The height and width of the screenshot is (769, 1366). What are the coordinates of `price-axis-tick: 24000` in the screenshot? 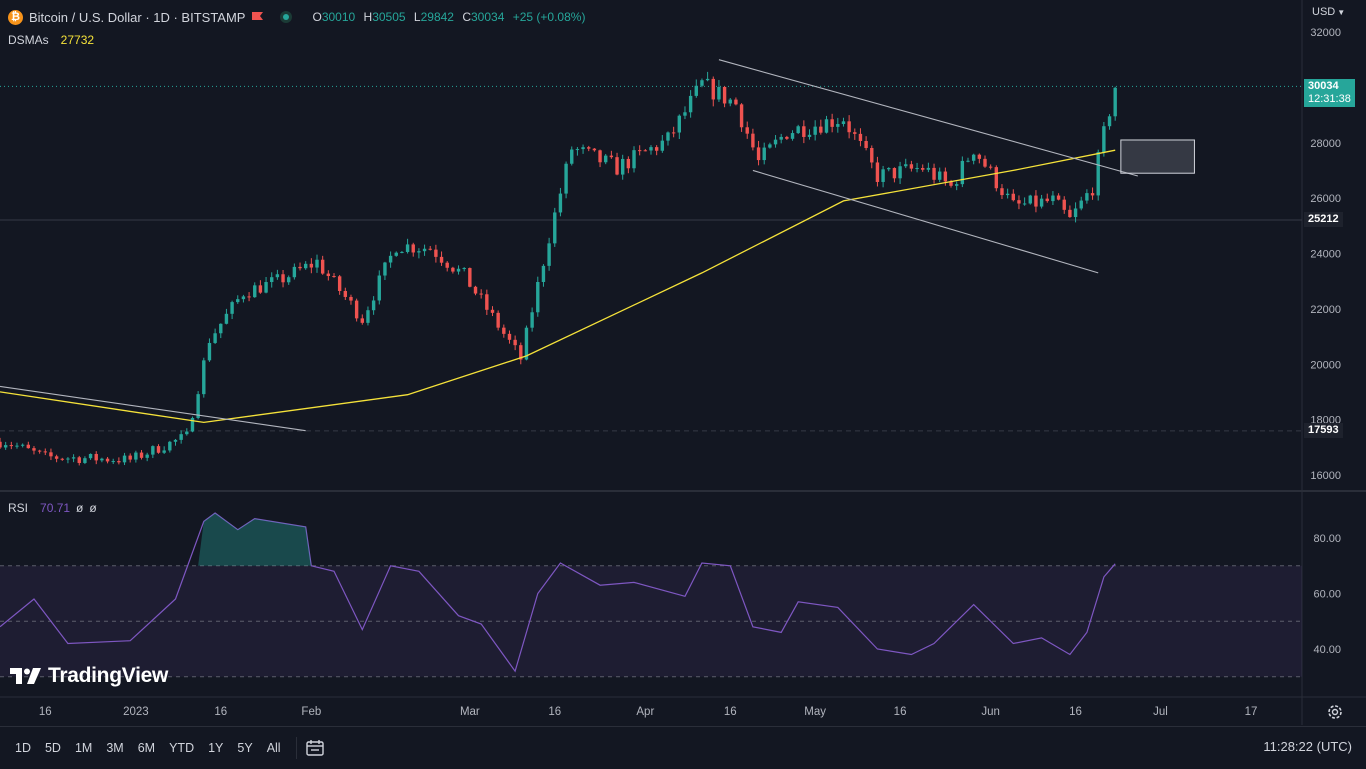 It's located at (1325, 255).